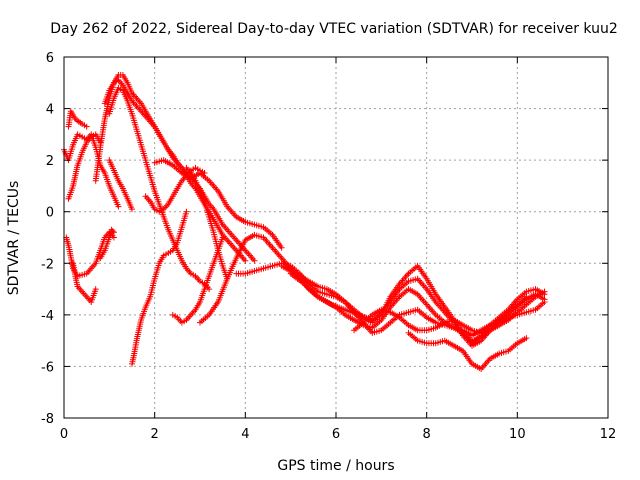  What do you see at coordinates (245, 434) in the screenshot?
I see `x-tick-label: 4` at bounding box center [245, 434].